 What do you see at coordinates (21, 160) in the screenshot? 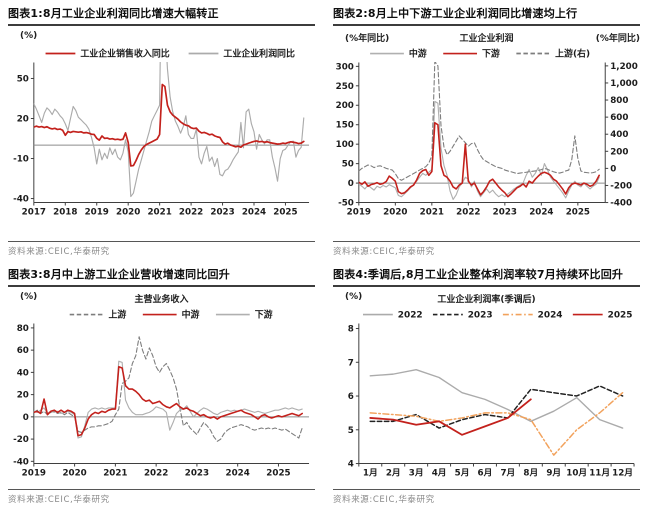
I see `svg-text: -10` at bounding box center [21, 160].